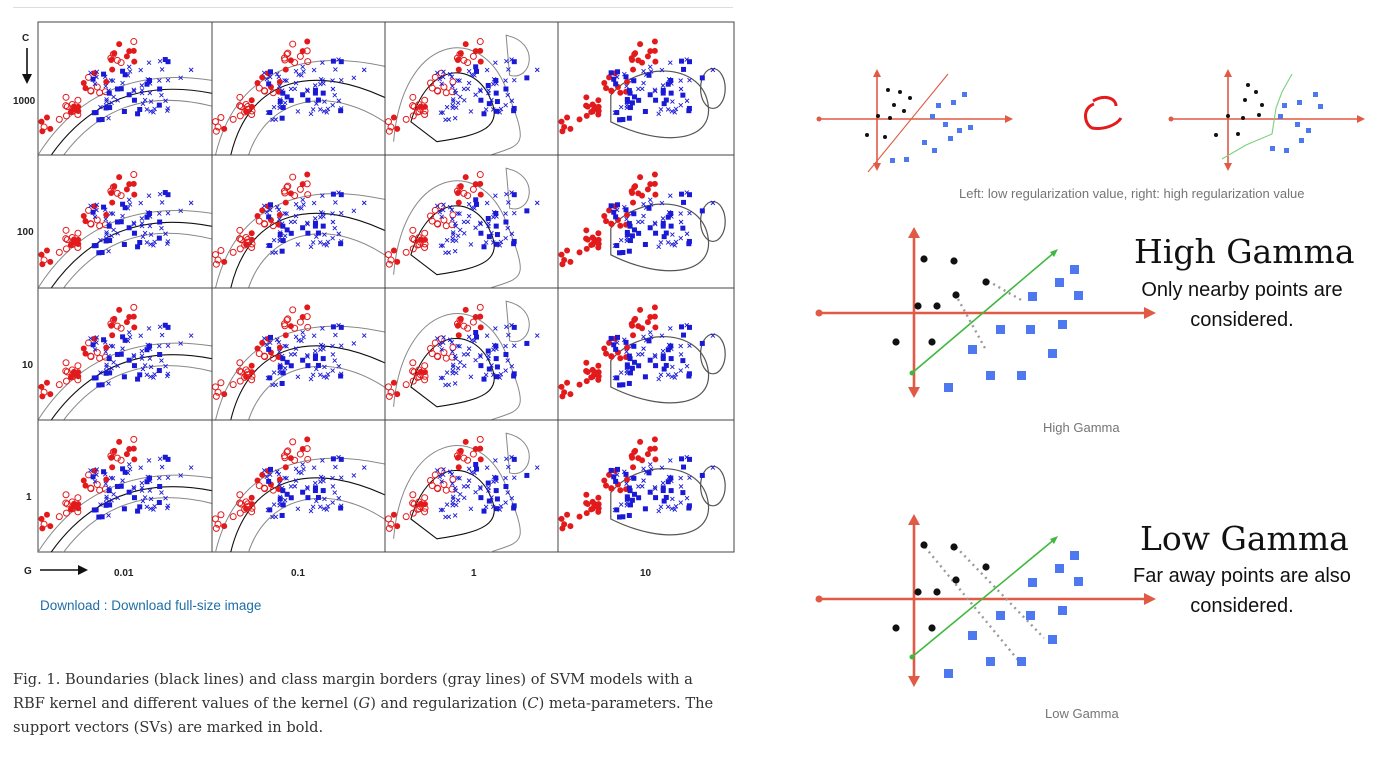 This screenshot has width=1381, height=775. Describe the element at coordinates (1244, 538) in the screenshot. I see `low-gamma-title: Low Gamma` at that location.